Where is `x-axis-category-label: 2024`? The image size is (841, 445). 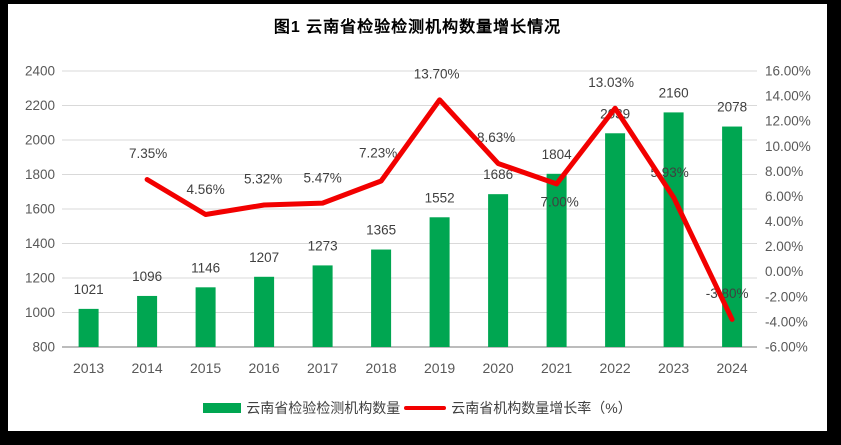 x-axis-category-label: 2024 is located at coordinates (732, 368).